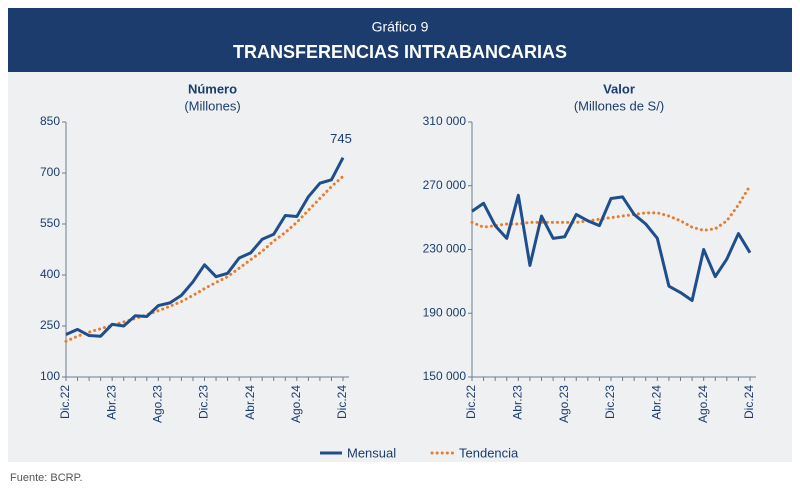 The width and height of the screenshot is (800, 495). What do you see at coordinates (50, 376) in the screenshot?
I see `y-tick-label: 100` at bounding box center [50, 376].